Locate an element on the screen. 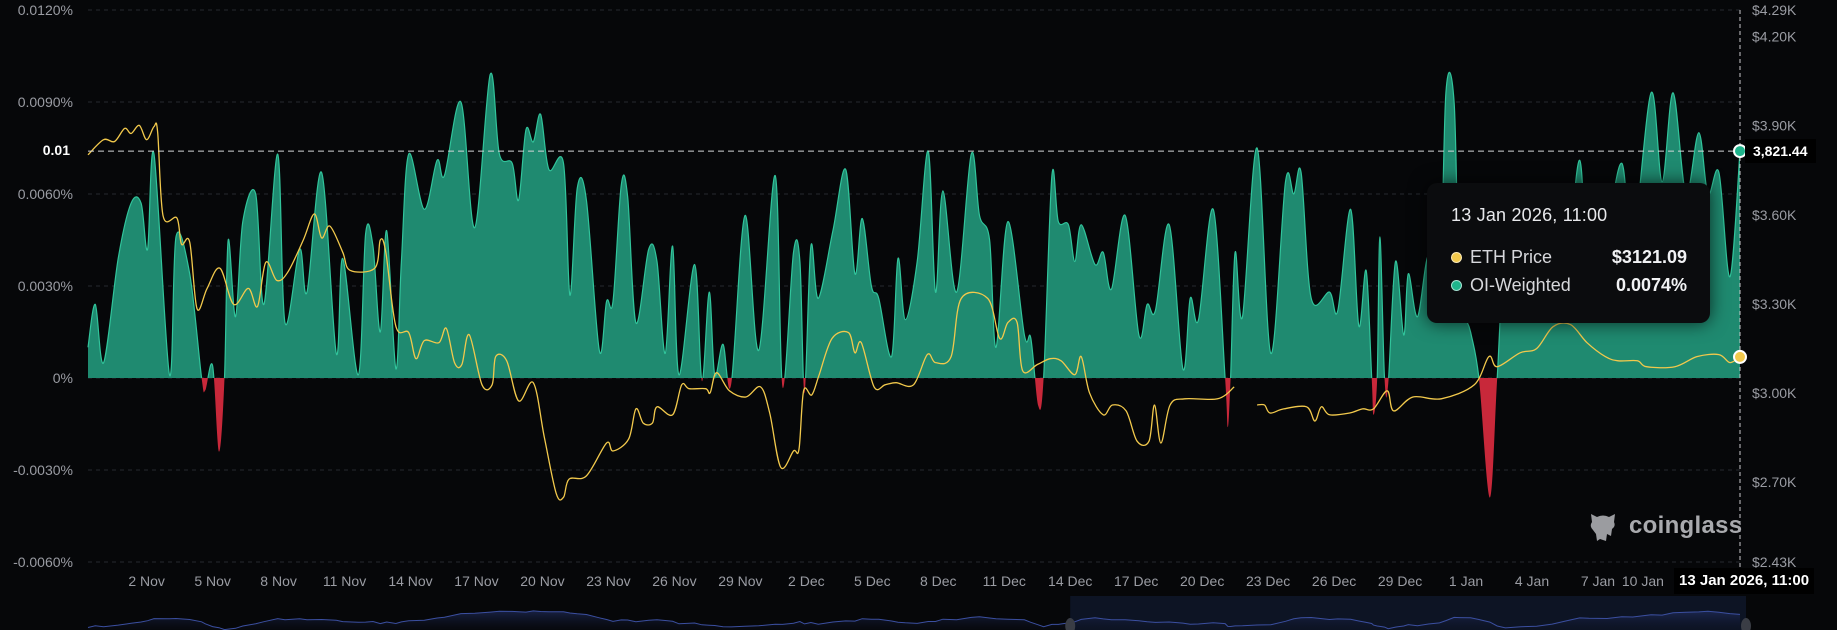 The image size is (1837, 630). left-tick-label: 0.0060% is located at coordinates (45, 194).